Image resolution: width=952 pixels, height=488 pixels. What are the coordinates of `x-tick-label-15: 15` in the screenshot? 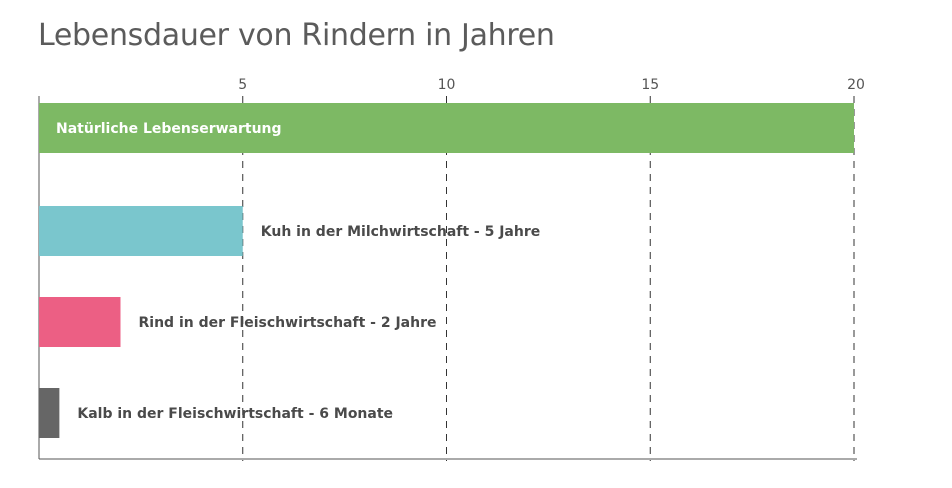 It's located at (650, 85).